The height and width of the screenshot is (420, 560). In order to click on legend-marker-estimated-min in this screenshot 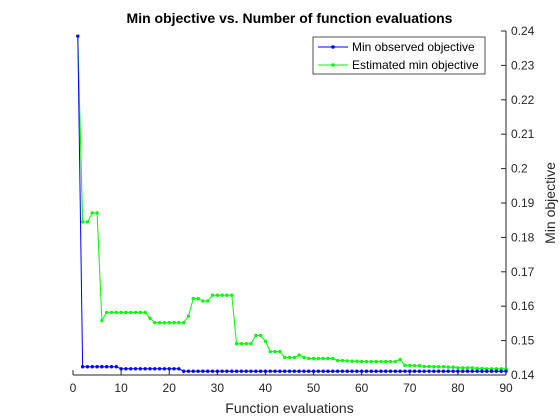, I will do `click(333, 65)`.